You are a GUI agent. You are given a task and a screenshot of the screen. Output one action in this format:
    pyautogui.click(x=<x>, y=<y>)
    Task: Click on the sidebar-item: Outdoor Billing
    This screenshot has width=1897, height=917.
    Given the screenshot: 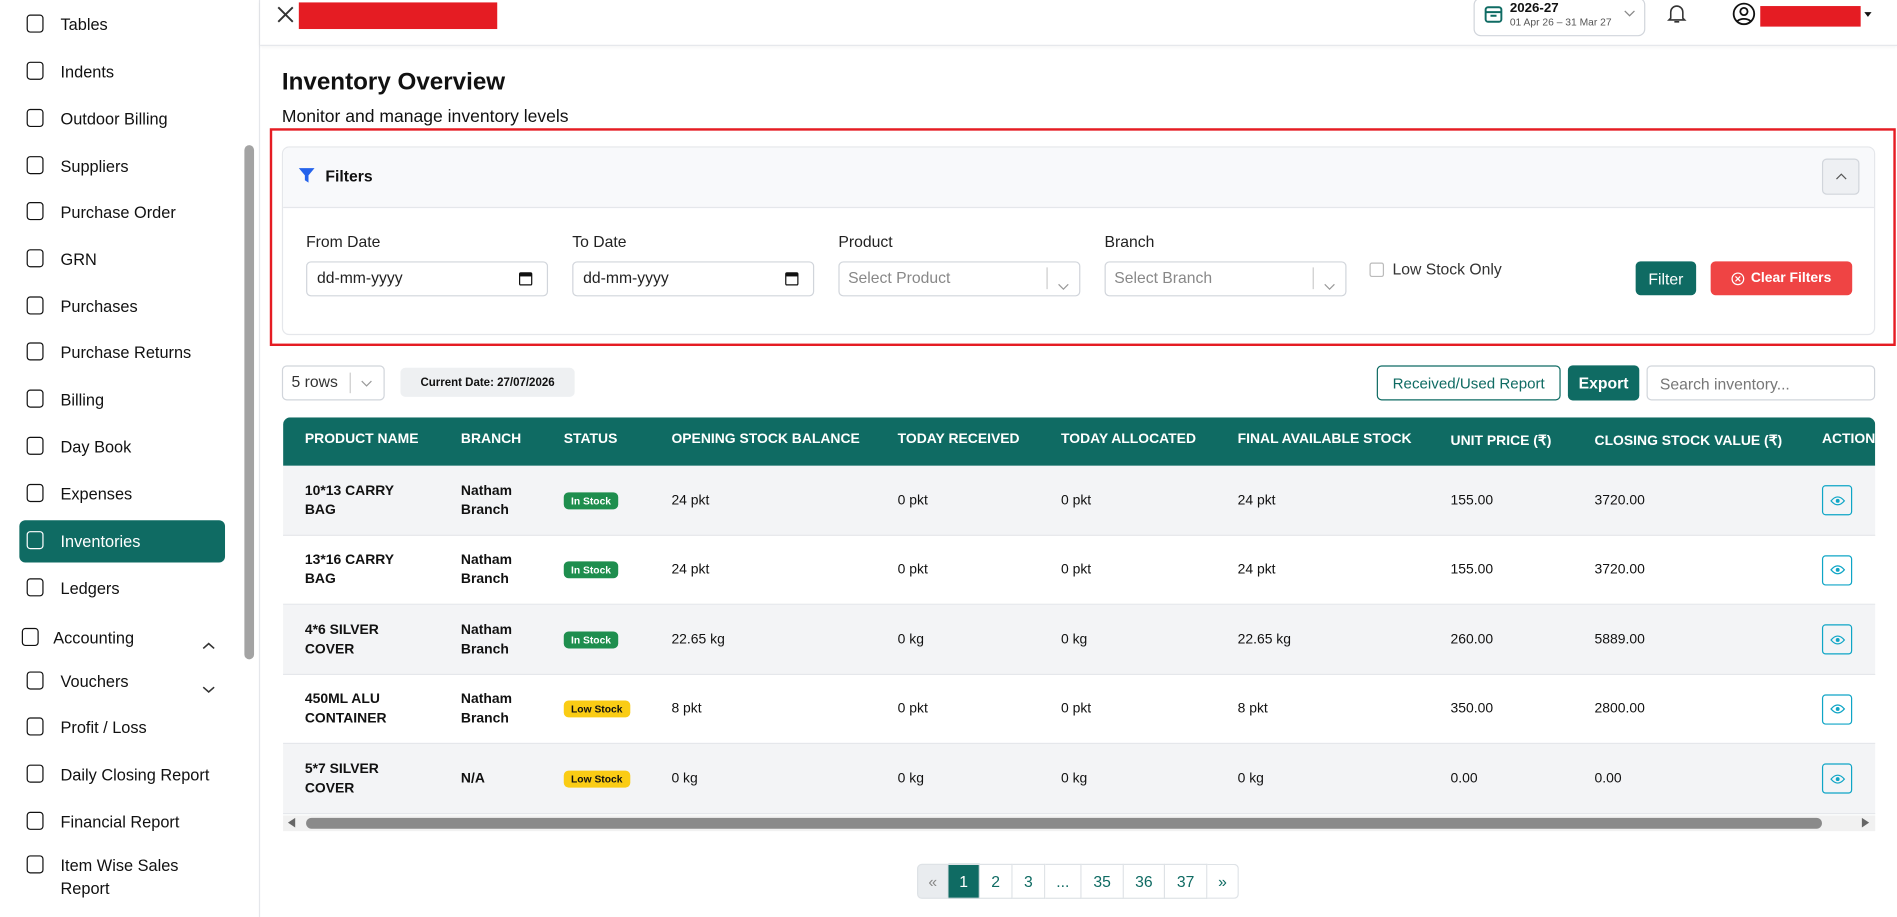 What is the action you would take?
    pyautogui.click(x=114, y=119)
    